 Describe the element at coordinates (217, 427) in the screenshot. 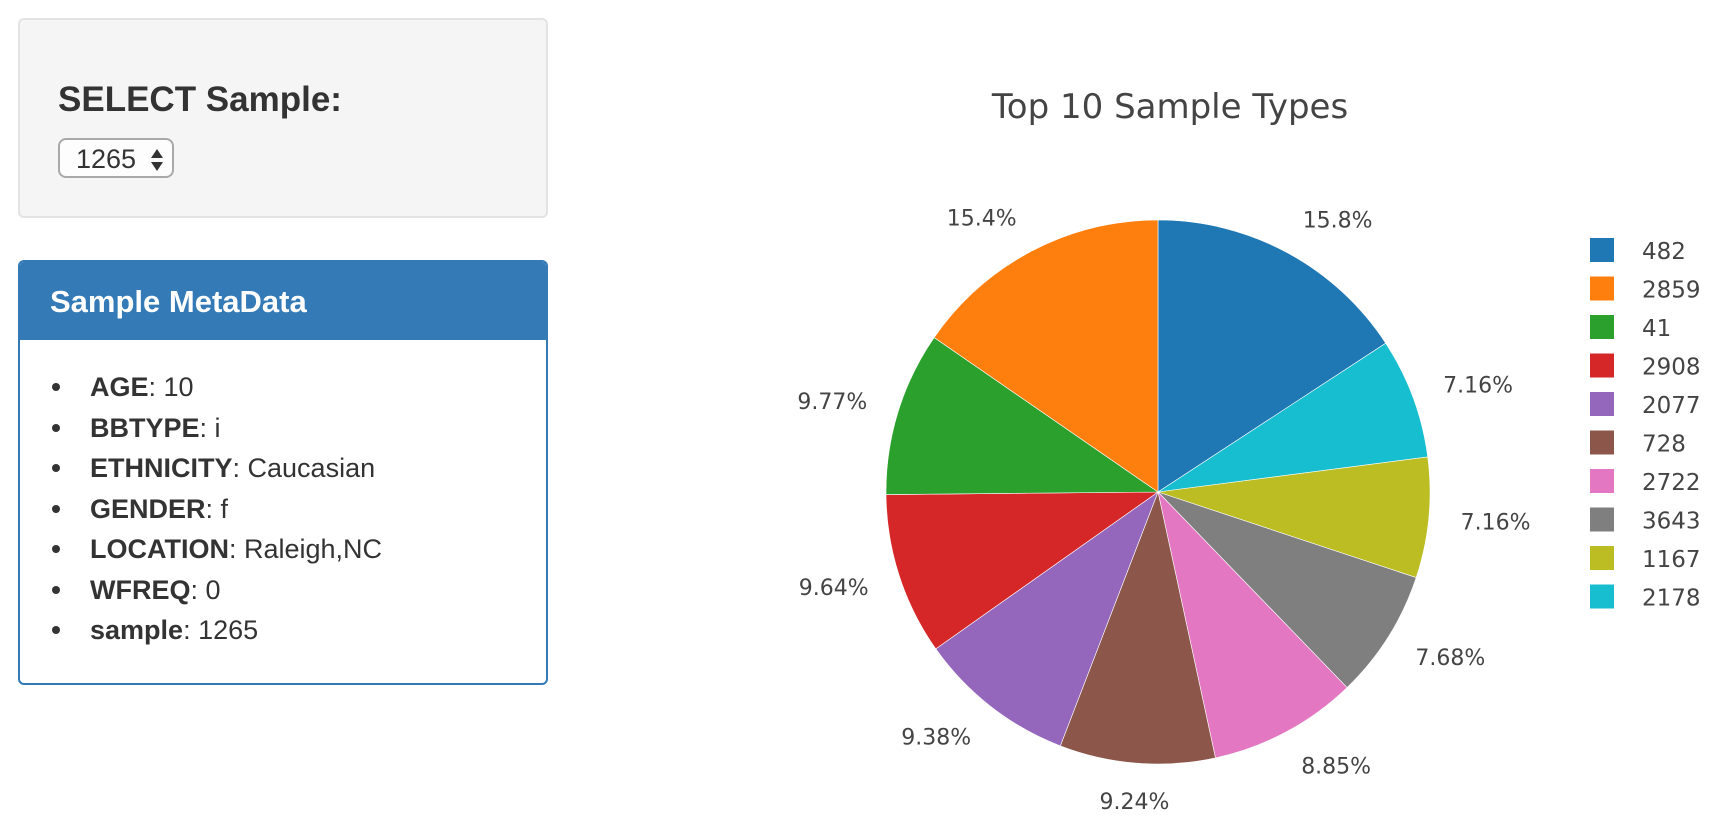

I see `metadata-value: i` at that location.